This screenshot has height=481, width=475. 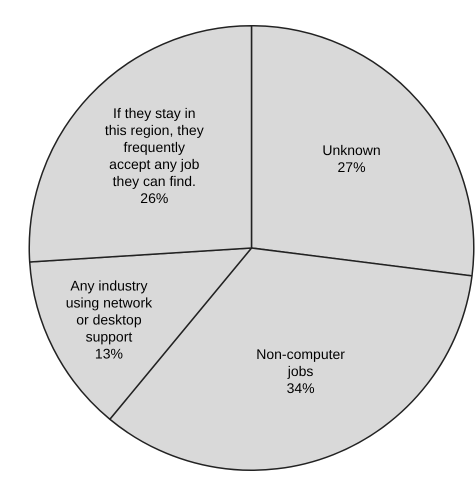 What do you see at coordinates (352, 167) in the screenshot?
I see `data-label: 27%` at bounding box center [352, 167].